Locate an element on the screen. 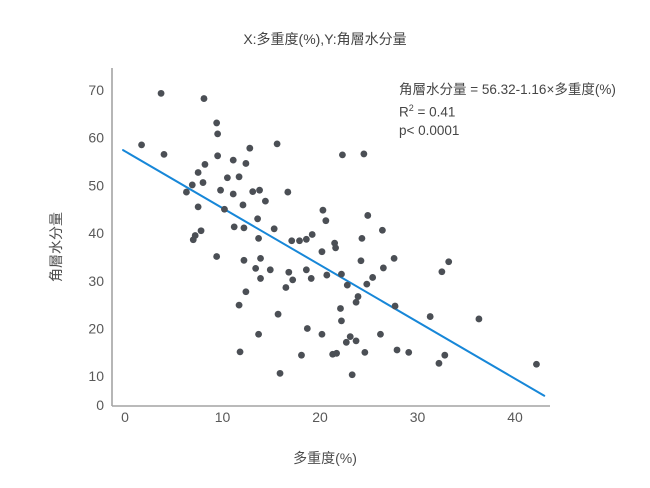  y-tick-label: 40 is located at coordinates (96, 233).